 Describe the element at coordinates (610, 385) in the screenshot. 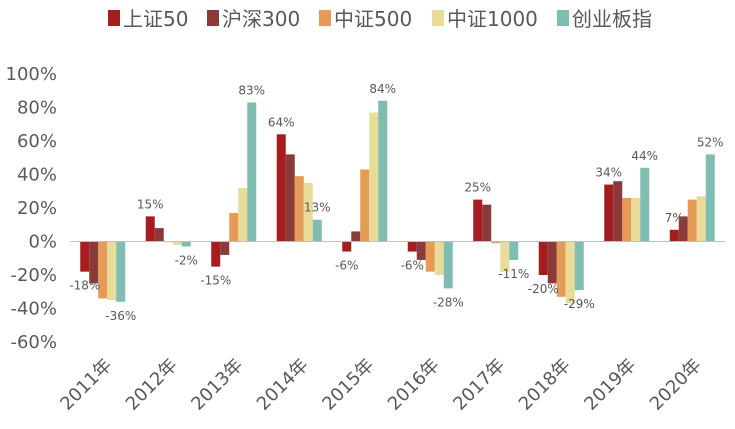

I see `x-tick-label: 2019年` at that location.